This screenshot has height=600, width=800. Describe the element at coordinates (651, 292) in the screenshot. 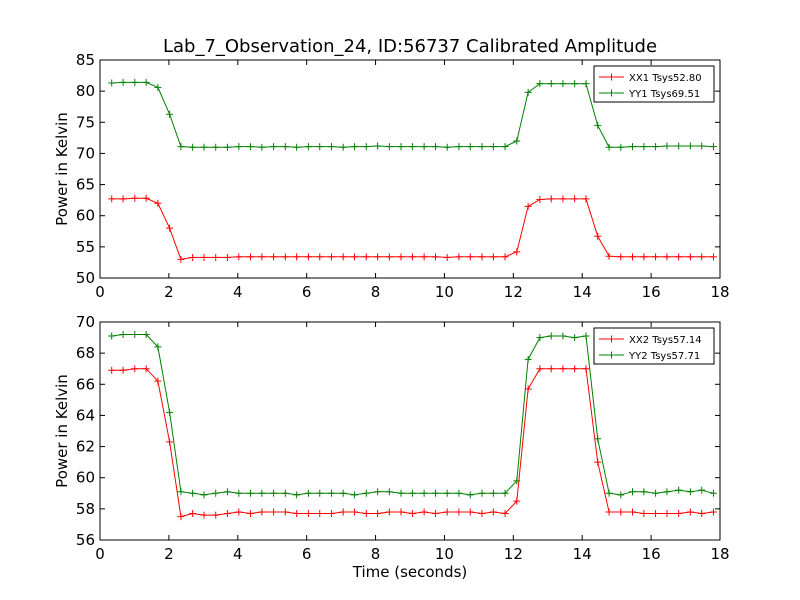

I see `top-x-tick-label: 16` at that location.